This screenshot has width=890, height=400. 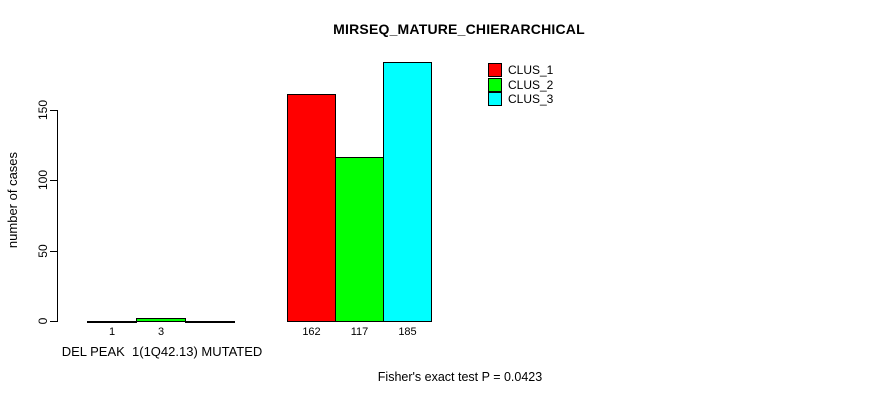 What do you see at coordinates (531, 99) in the screenshot?
I see `legend-label: CLUS_3` at bounding box center [531, 99].